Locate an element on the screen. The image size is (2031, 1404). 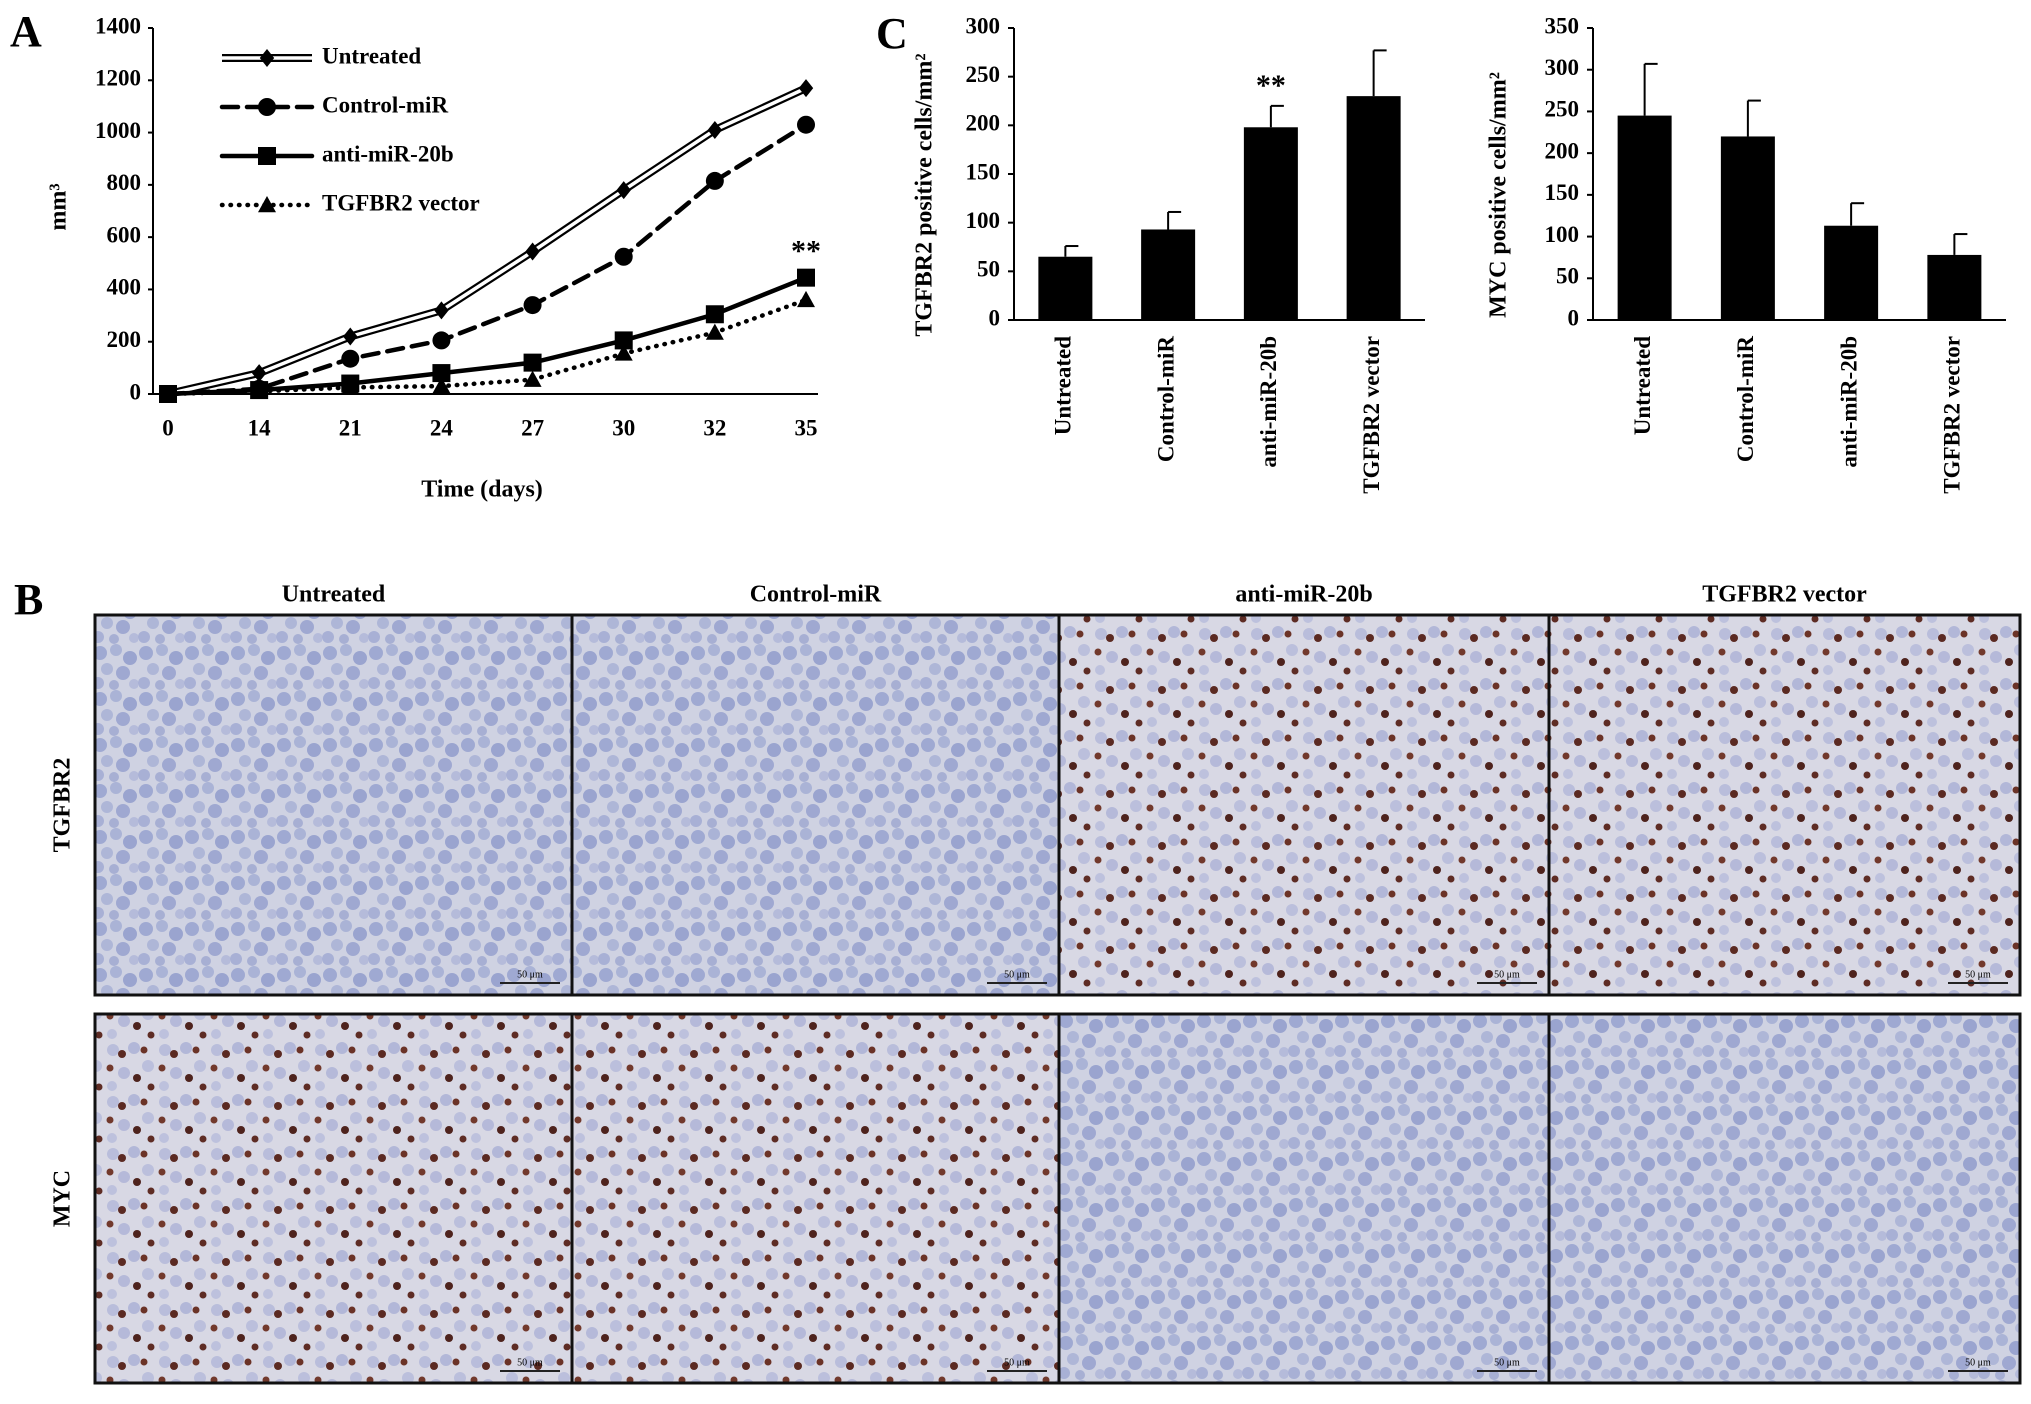
y-tick-label: 150 is located at coordinates (983, 171).